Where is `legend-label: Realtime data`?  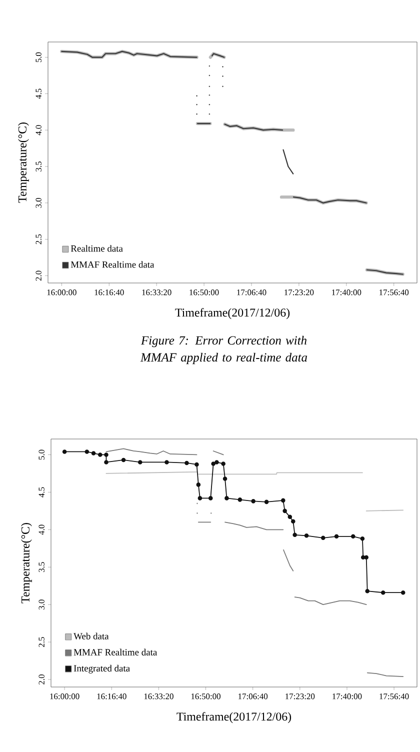
legend-label: Realtime data is located at coordinates (96, 248).